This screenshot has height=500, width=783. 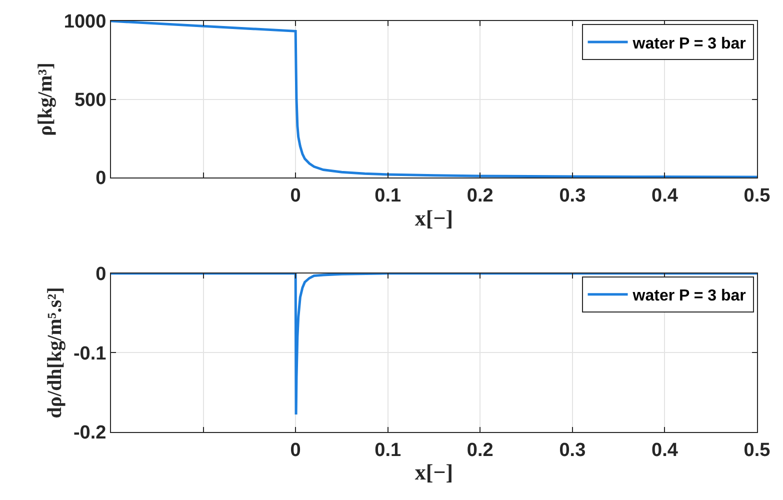 What do you see at coordinates (90, 100) in the screenshot?
I see `y-tick-label: 500` at bounding box center [90, 100].